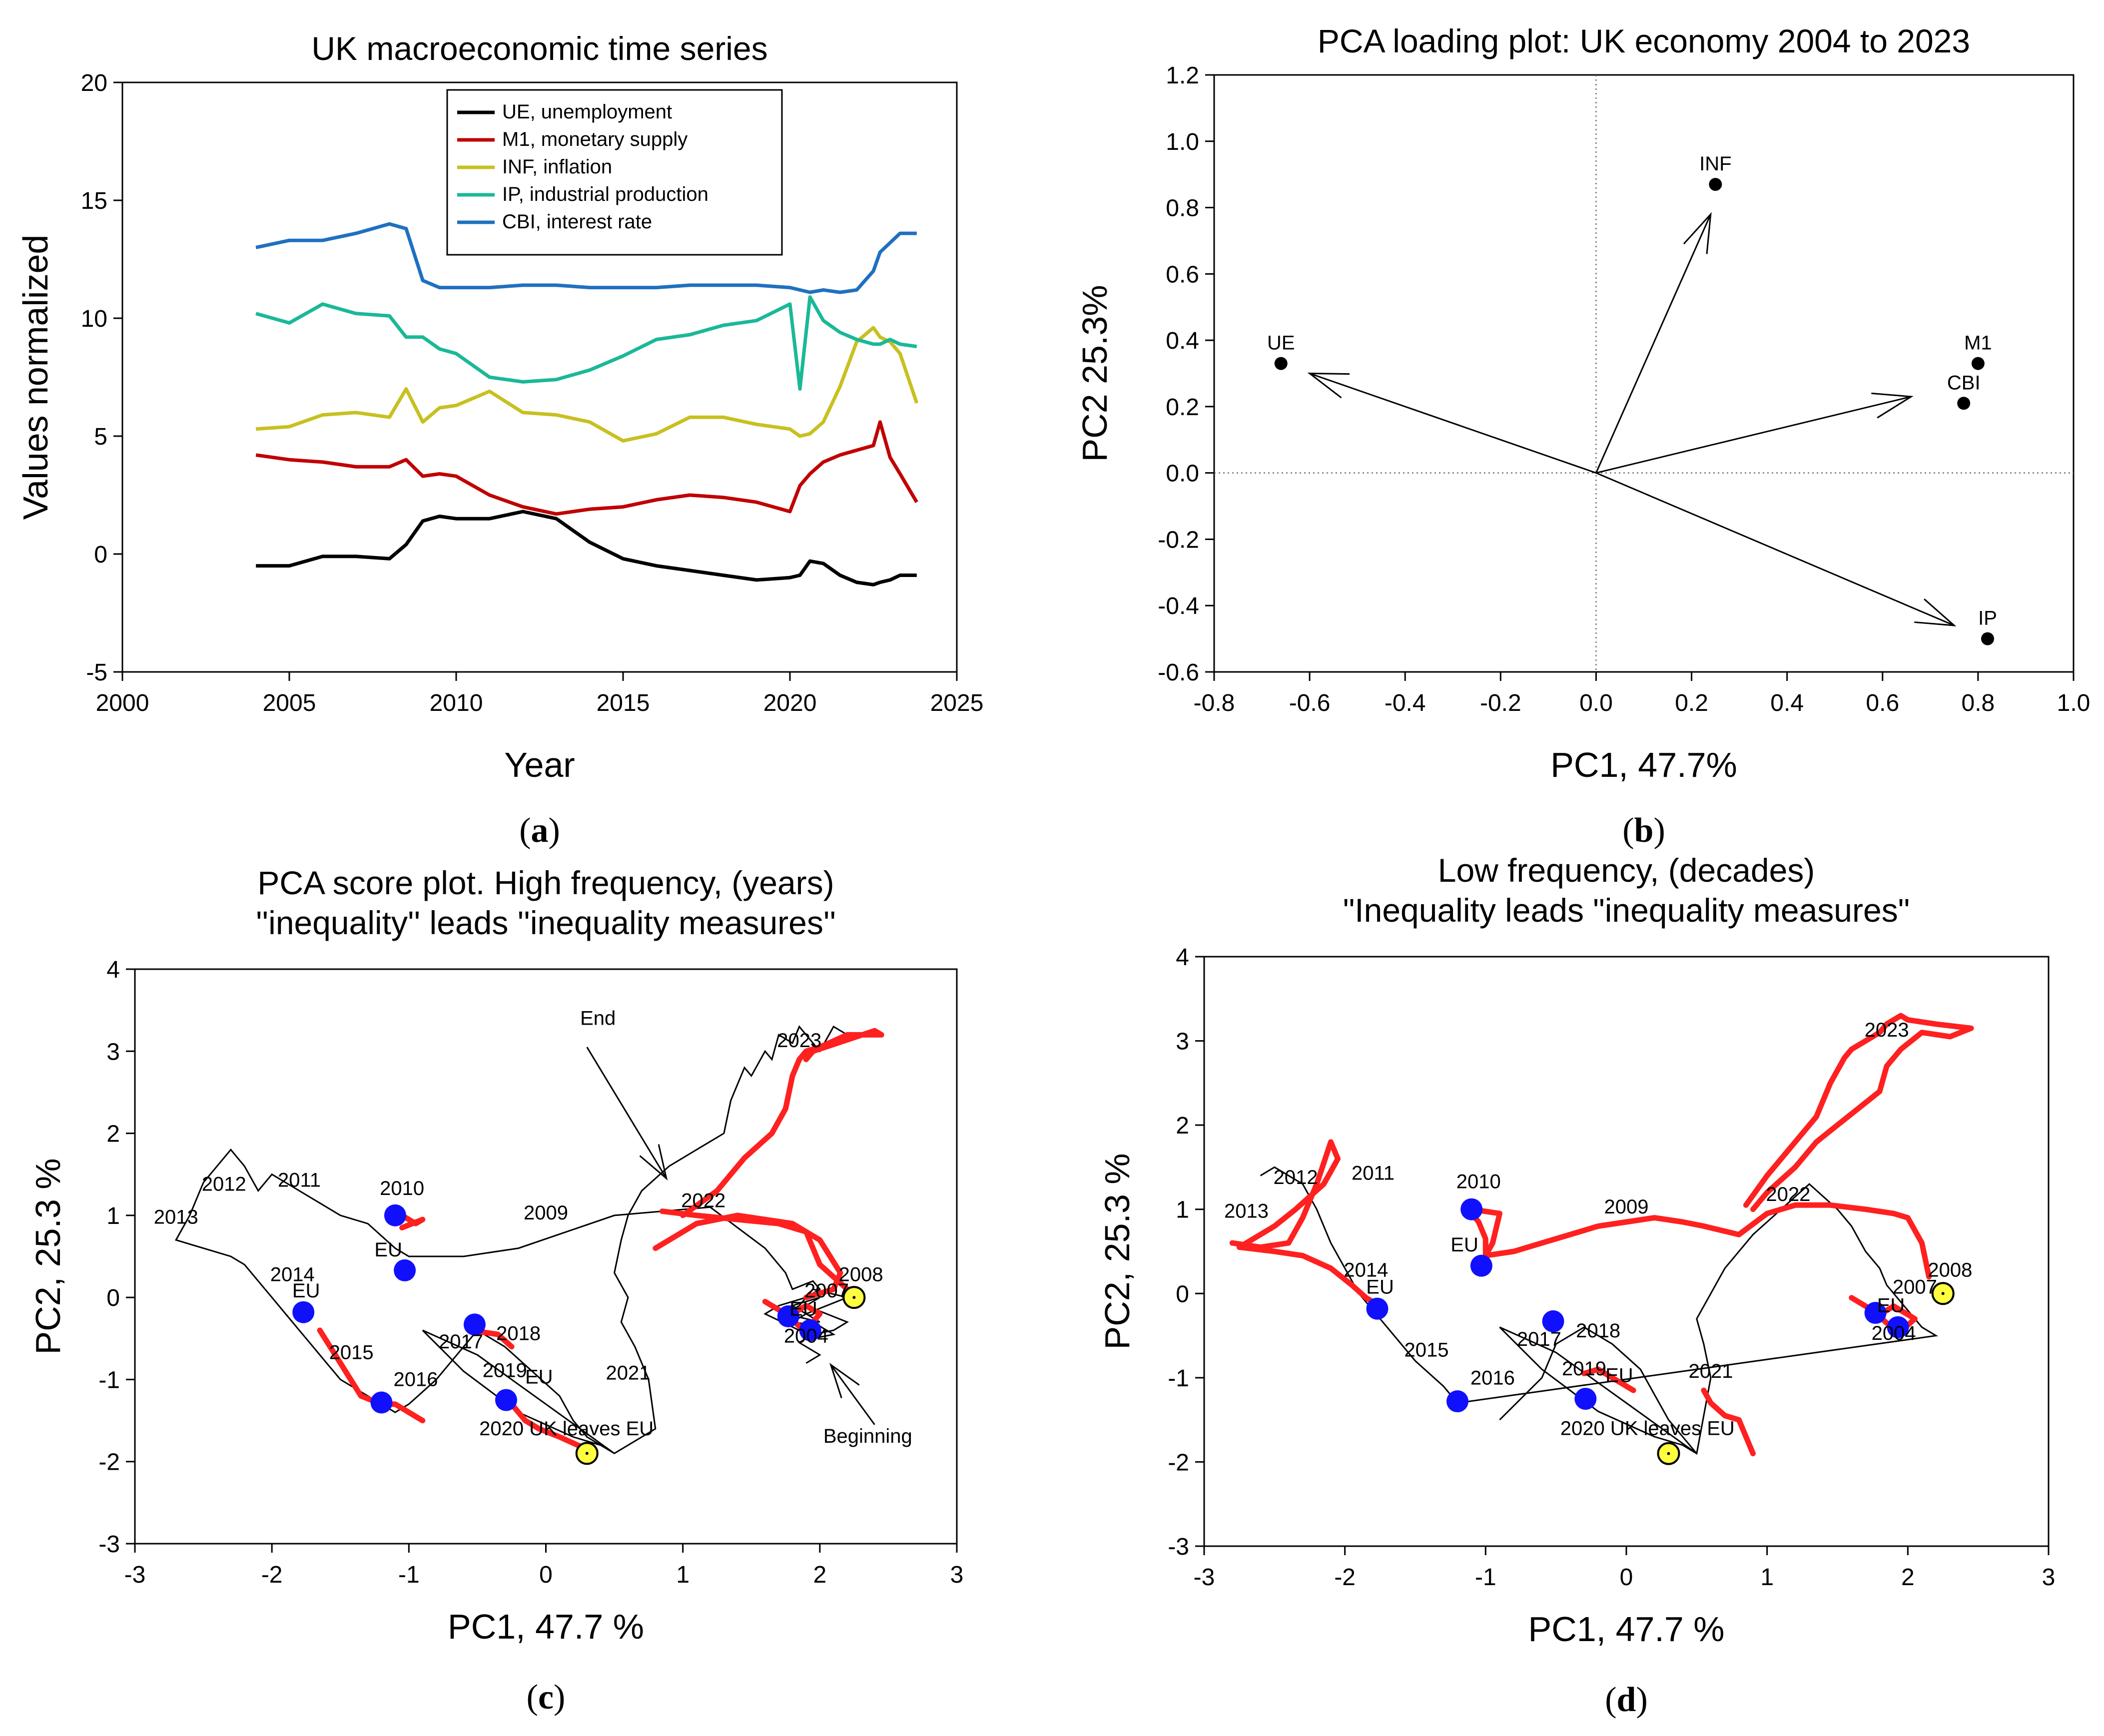 Image resolution: width=2104 pixels, height=1736 pixels. Describe the element at coordinates (1691, 703) in the screenshot. I see `x-tick-label: 0.2` at that location.